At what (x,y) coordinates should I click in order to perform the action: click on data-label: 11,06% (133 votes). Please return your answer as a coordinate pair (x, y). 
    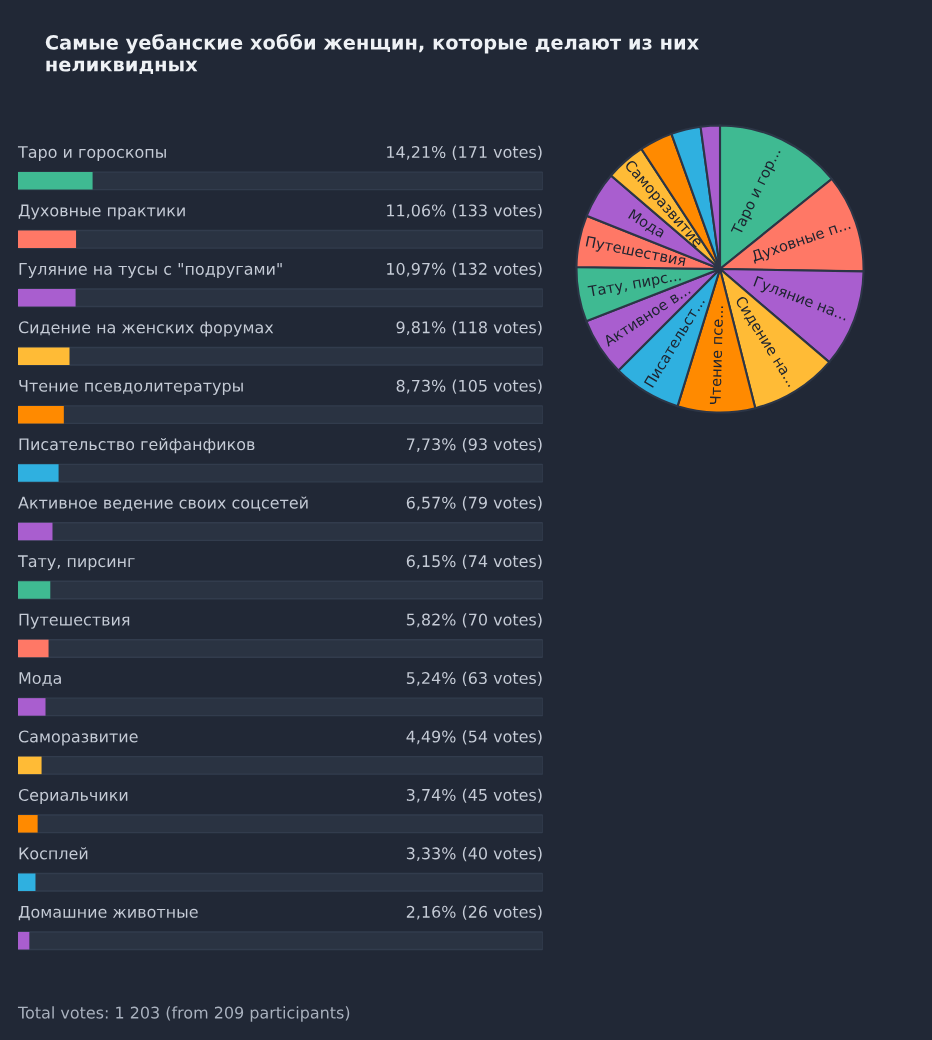
    Looking at the image, I should click on (464, 211).